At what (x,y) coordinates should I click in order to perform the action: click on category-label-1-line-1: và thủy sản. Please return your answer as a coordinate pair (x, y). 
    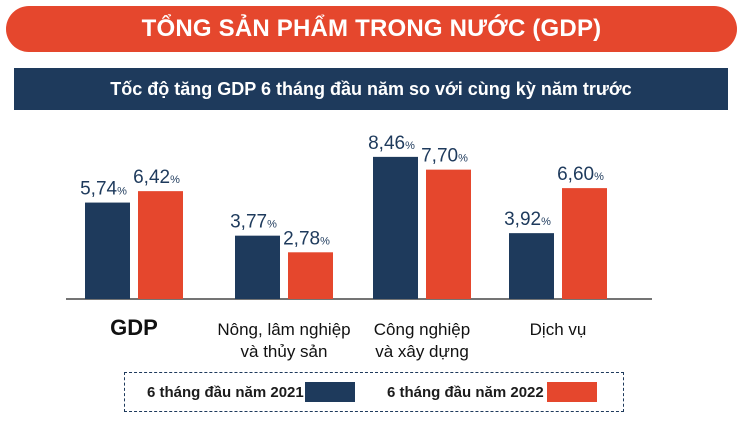
    Looking at the image, I should click on (284, 351).